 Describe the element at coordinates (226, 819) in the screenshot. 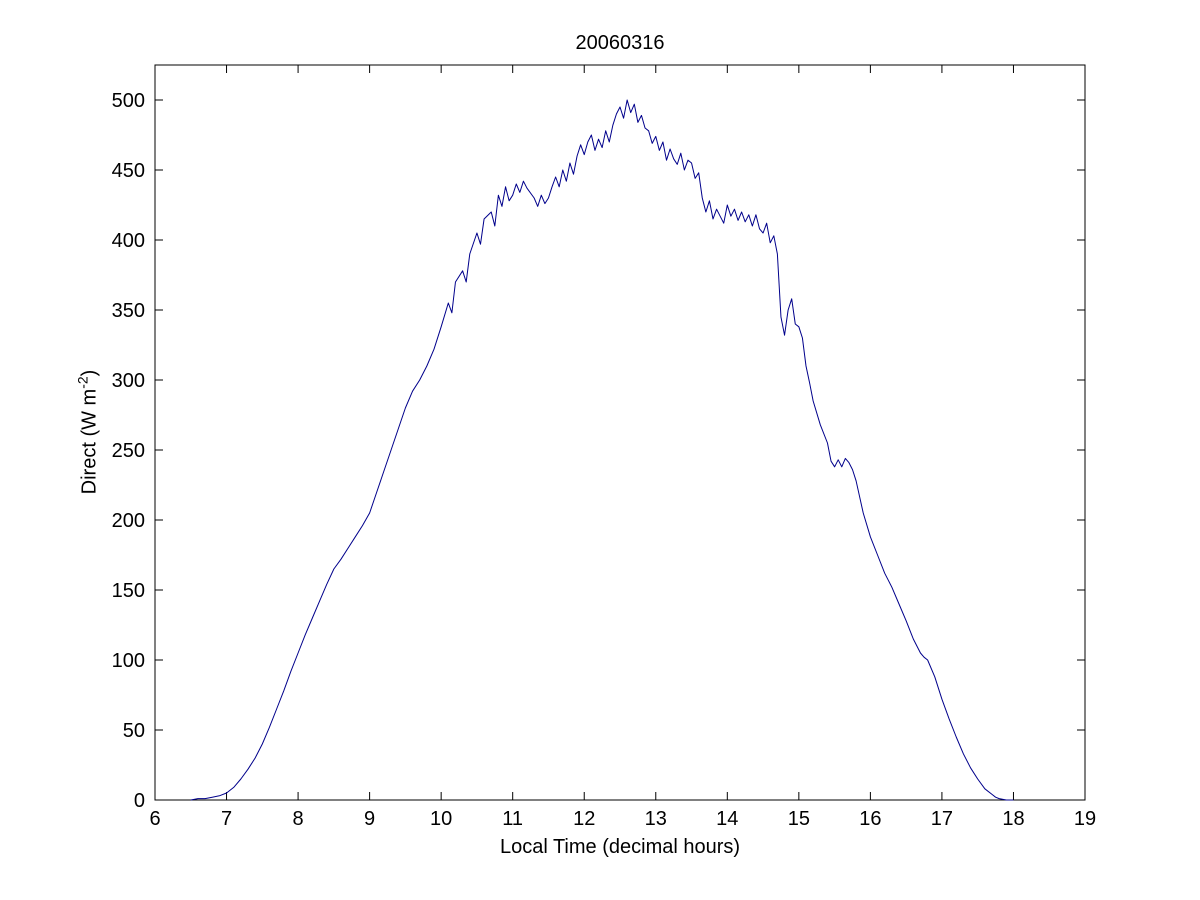

I see `x-tick-label: 7` at that location.